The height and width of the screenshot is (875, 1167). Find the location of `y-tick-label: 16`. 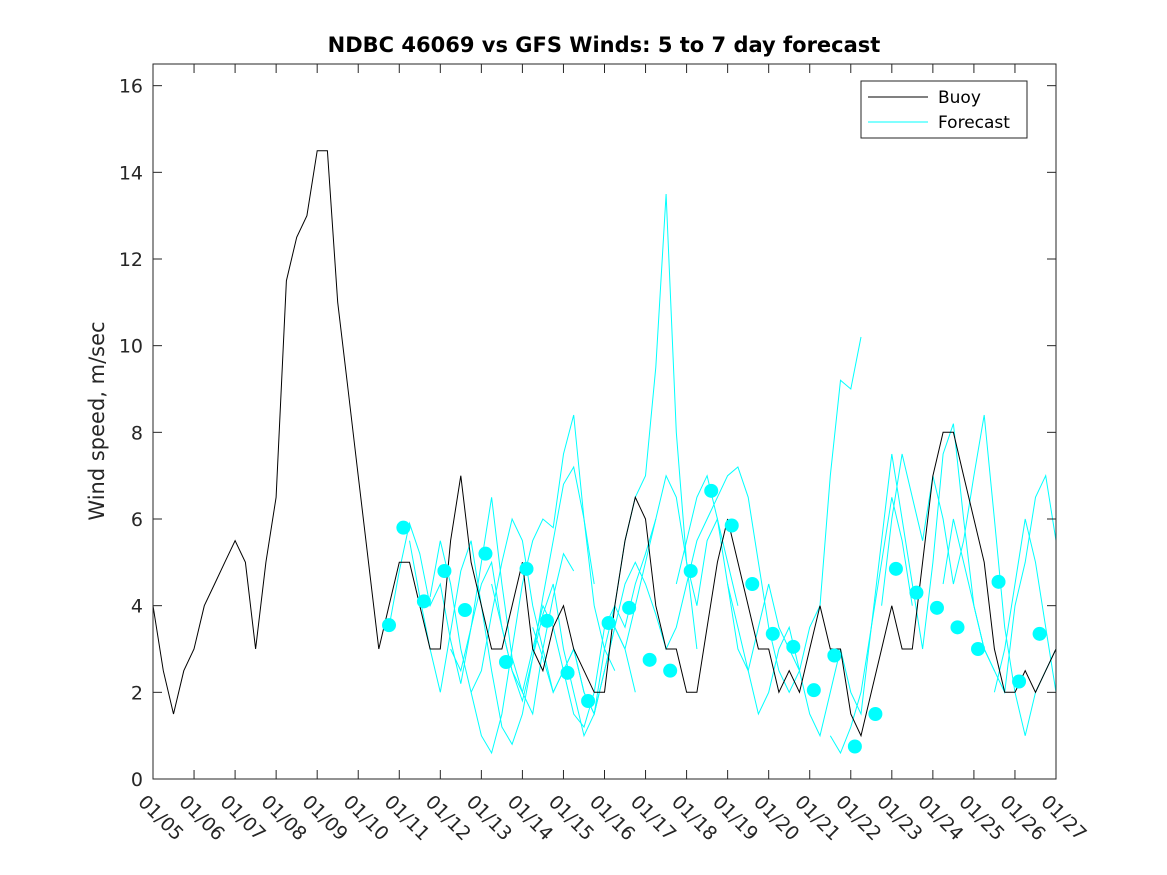

y-tick-label: 16 is located at coordinates (131, 87).